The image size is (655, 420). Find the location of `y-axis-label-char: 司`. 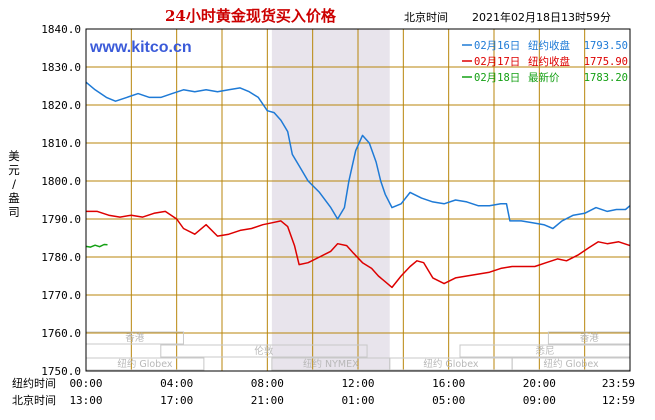

y-axis-label-char: 司 is located at coordinates (14, 212).